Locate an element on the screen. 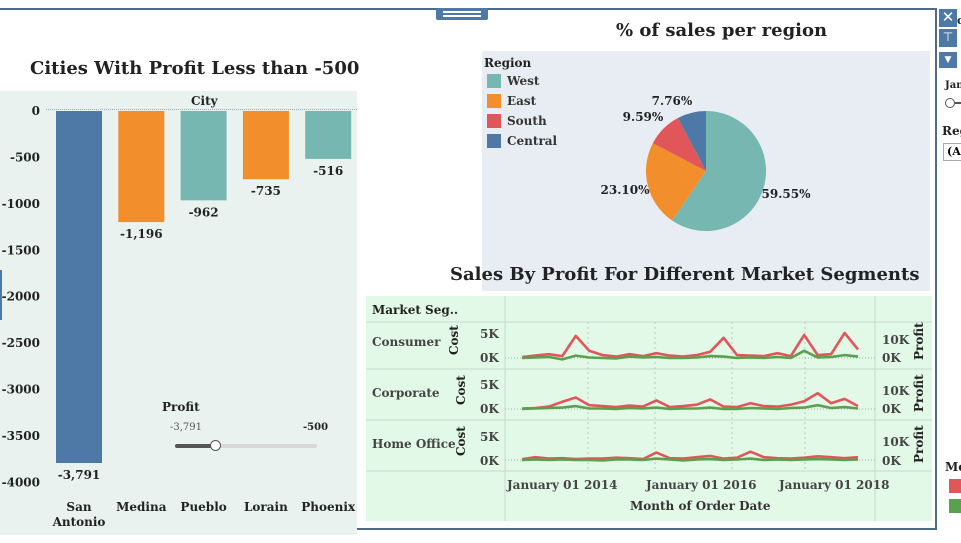 The height and width of the screenshot is (543, 961). profit-filter-min: -3,791 is located at coordinates (186, 427).